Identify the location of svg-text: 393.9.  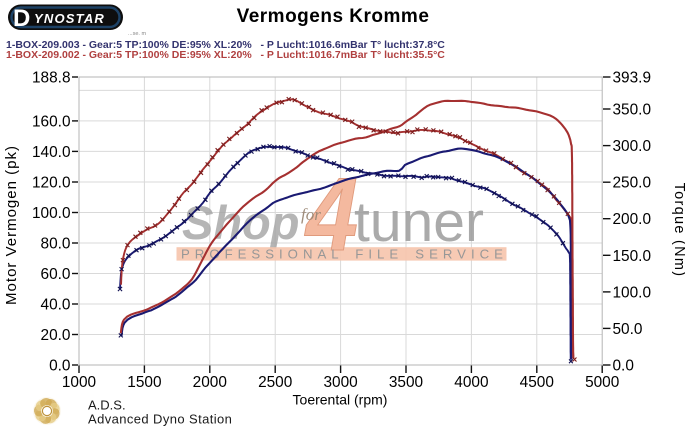
(632, 78).